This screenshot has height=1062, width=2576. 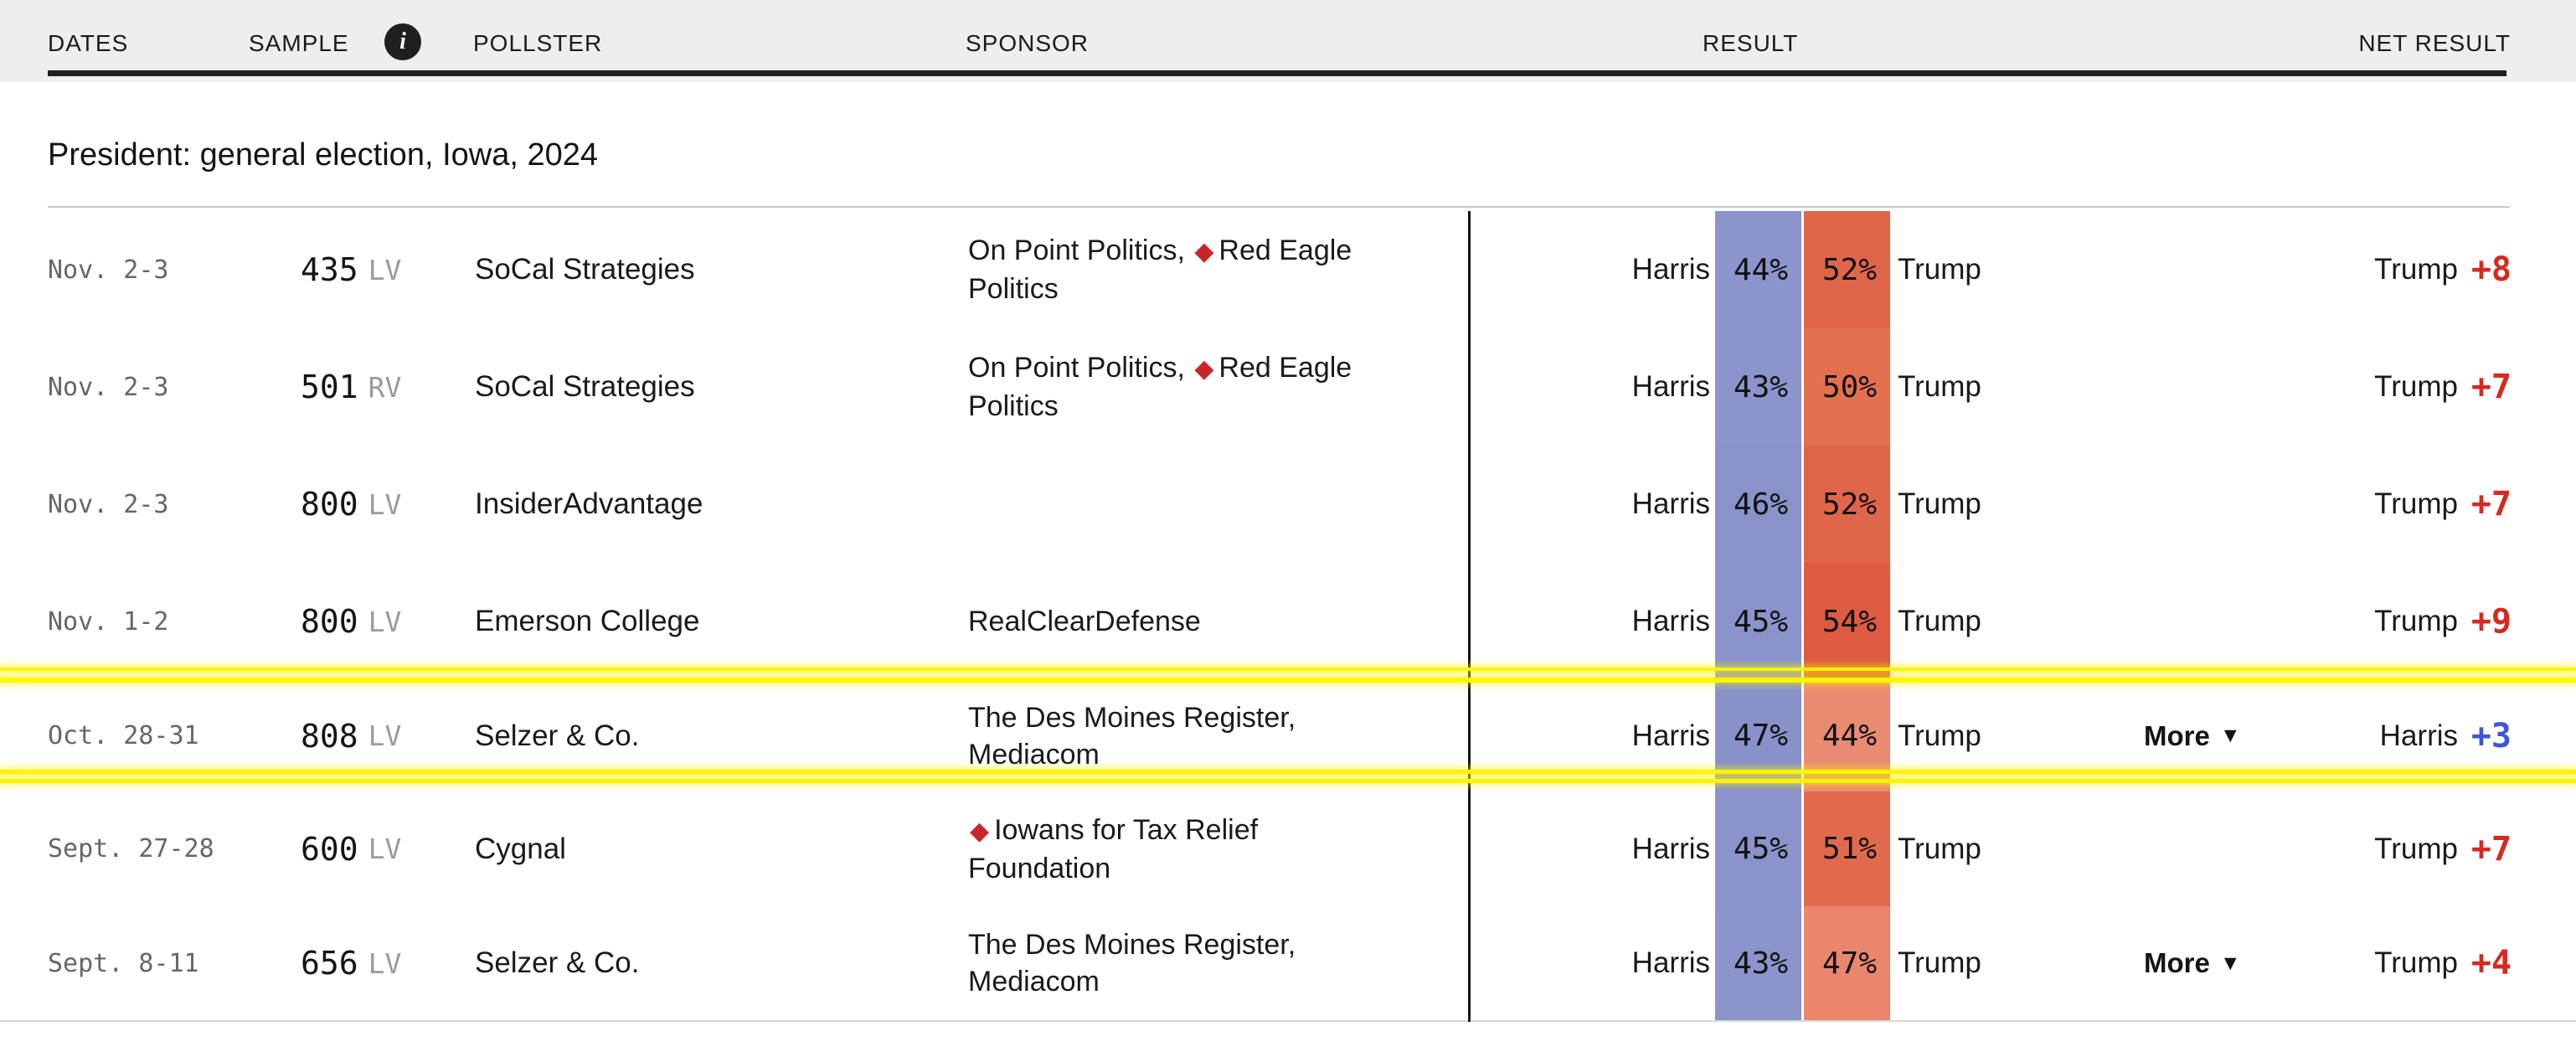 I want to click on rep-pct: 54%, so click(x=1849, y=621).